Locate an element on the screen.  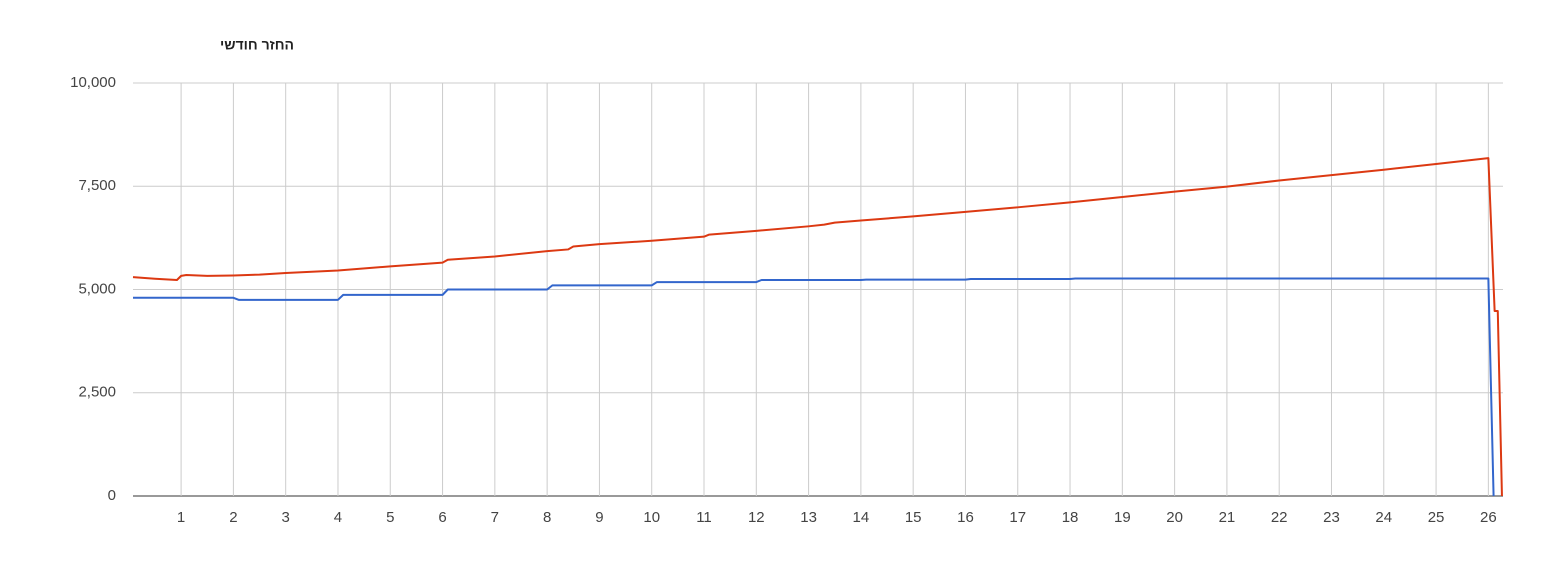
y-tick-label: 7,500 is located at coordinates (97, 185).